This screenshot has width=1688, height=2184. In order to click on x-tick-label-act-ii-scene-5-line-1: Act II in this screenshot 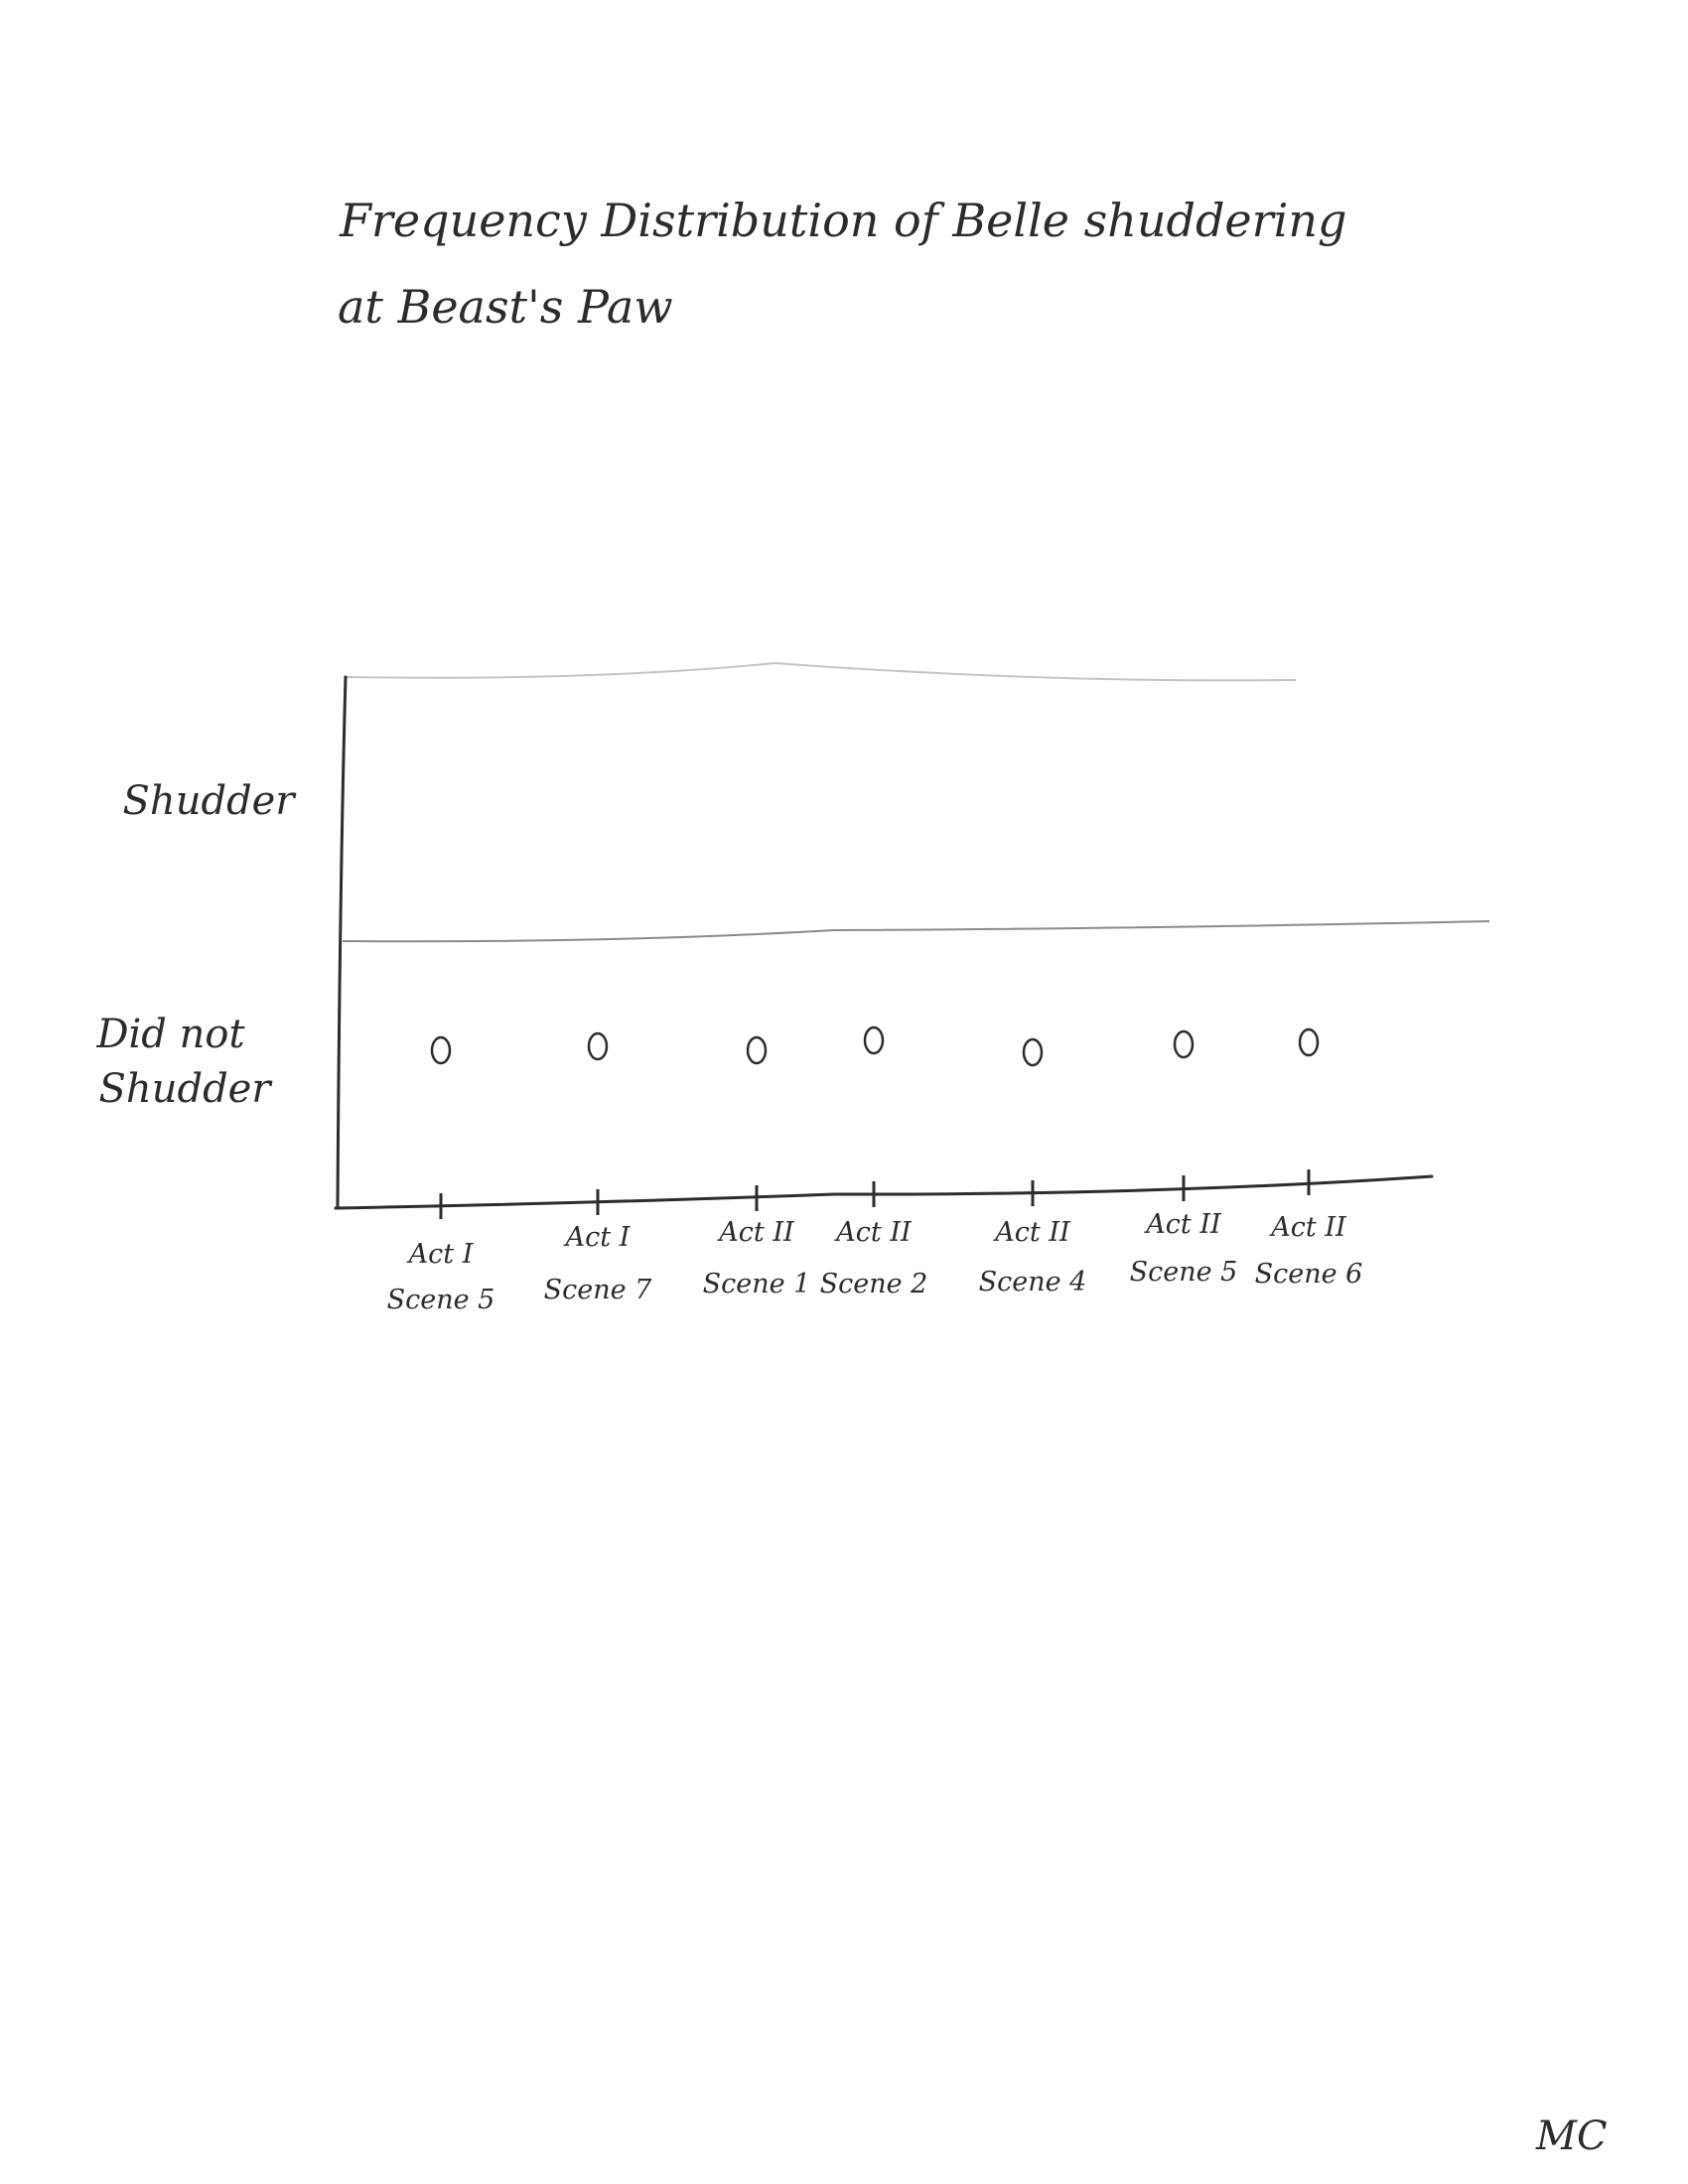, I will do `click(1182, 1224)`.